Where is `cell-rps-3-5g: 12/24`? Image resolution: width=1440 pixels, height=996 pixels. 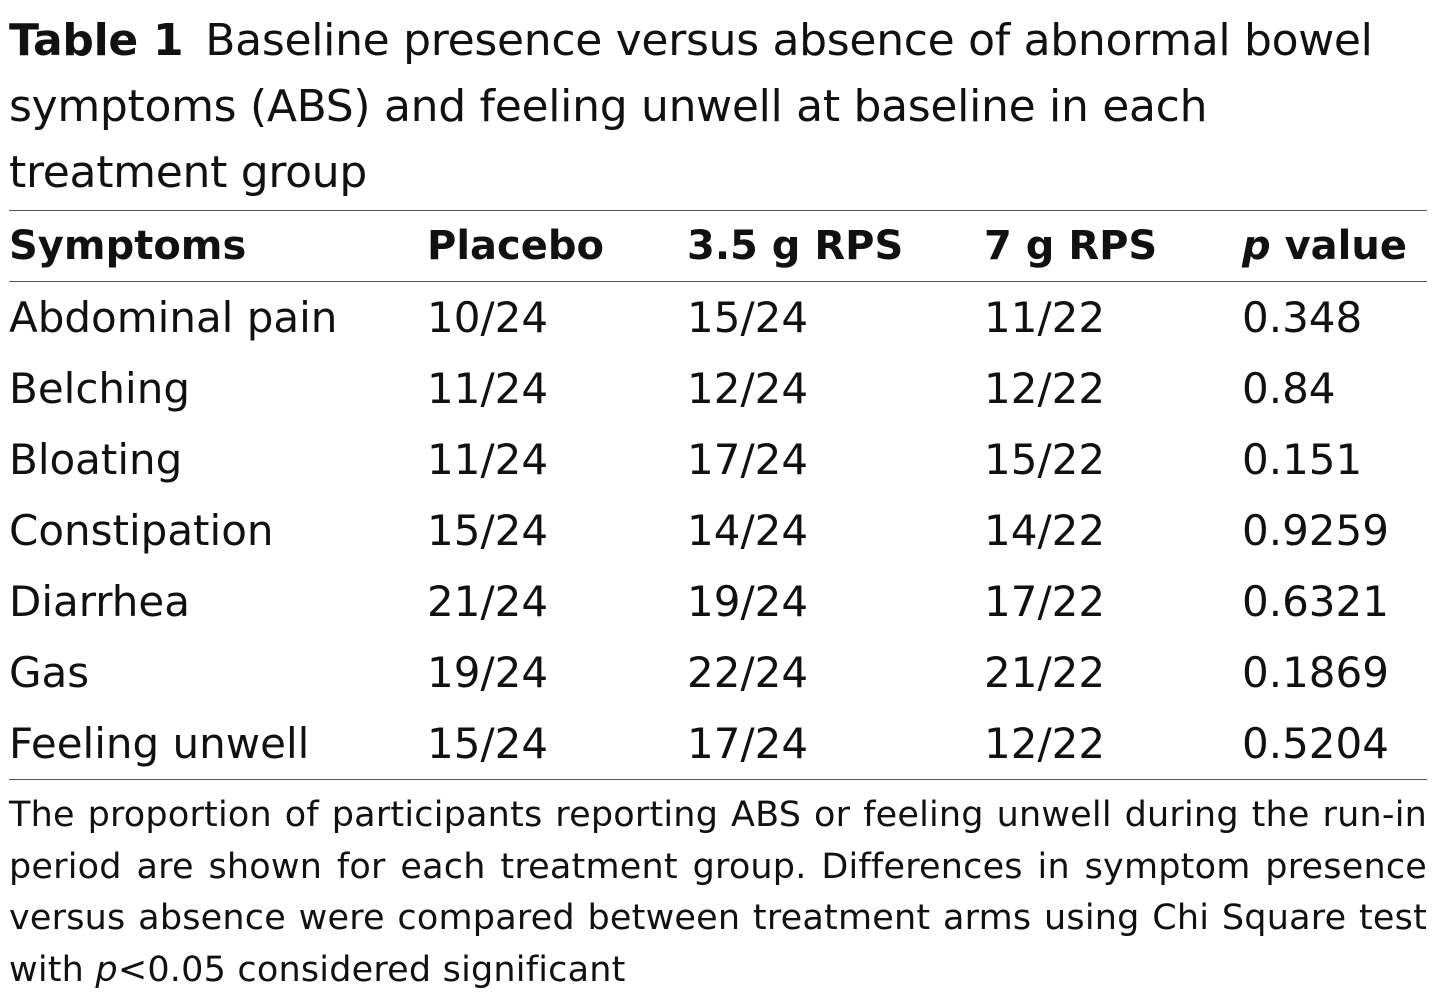 cell-rps-3-5g: 12/24 is located at coordinates (748, 388).